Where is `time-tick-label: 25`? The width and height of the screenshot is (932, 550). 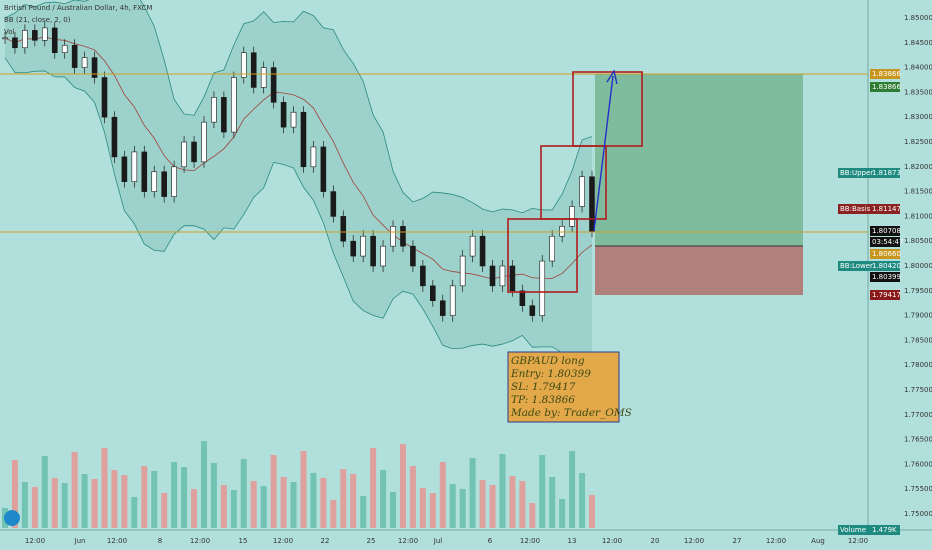
time-tick-label: 25 is located at coordinates (371, 541).